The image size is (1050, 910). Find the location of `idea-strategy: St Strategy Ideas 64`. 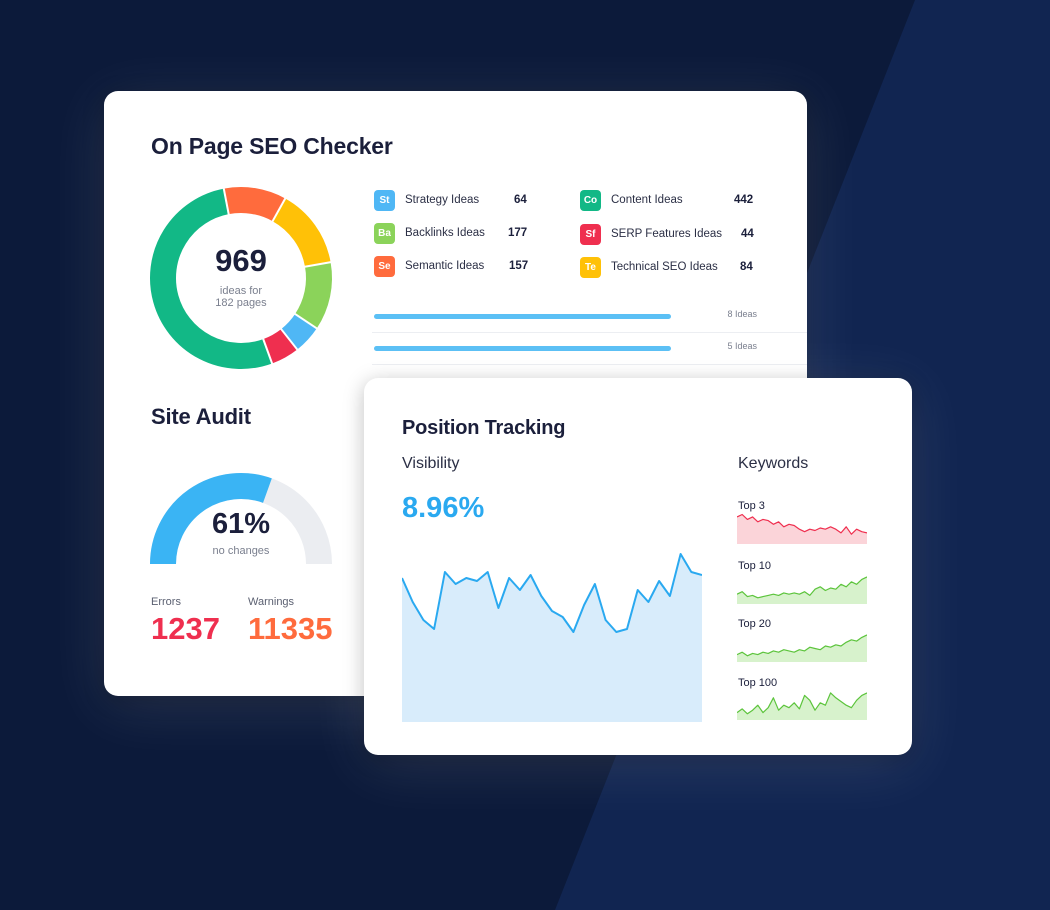

idea-strategy: St Strategy Ideas 64 is located at coordinates (454, 201).